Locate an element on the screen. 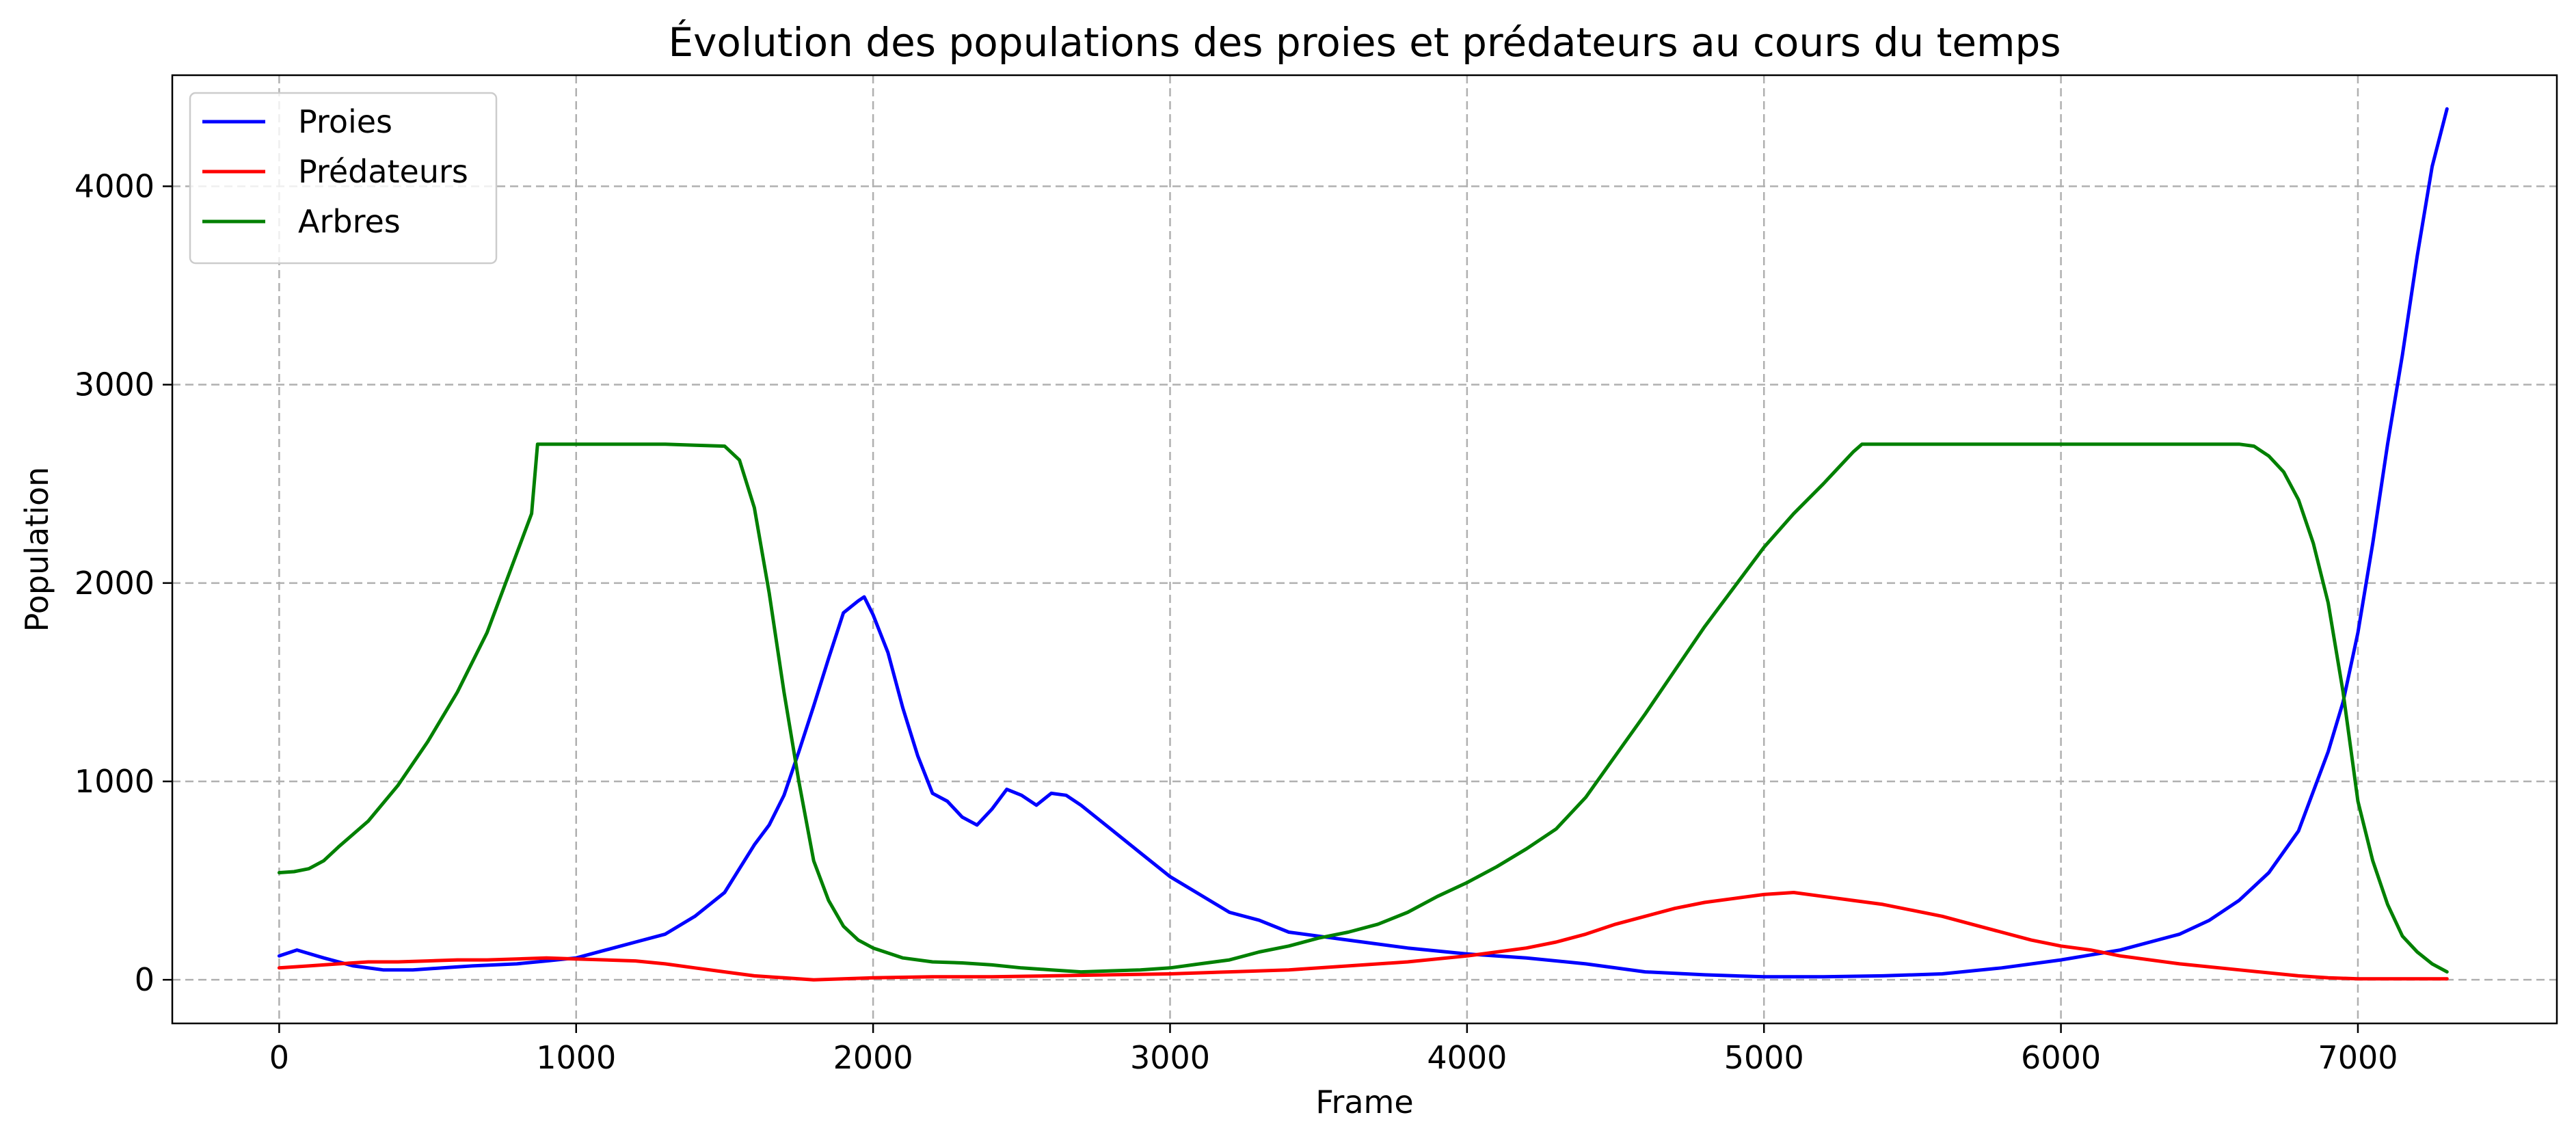  legend-entry-label: Arbres is located at coordinates (349, 221).